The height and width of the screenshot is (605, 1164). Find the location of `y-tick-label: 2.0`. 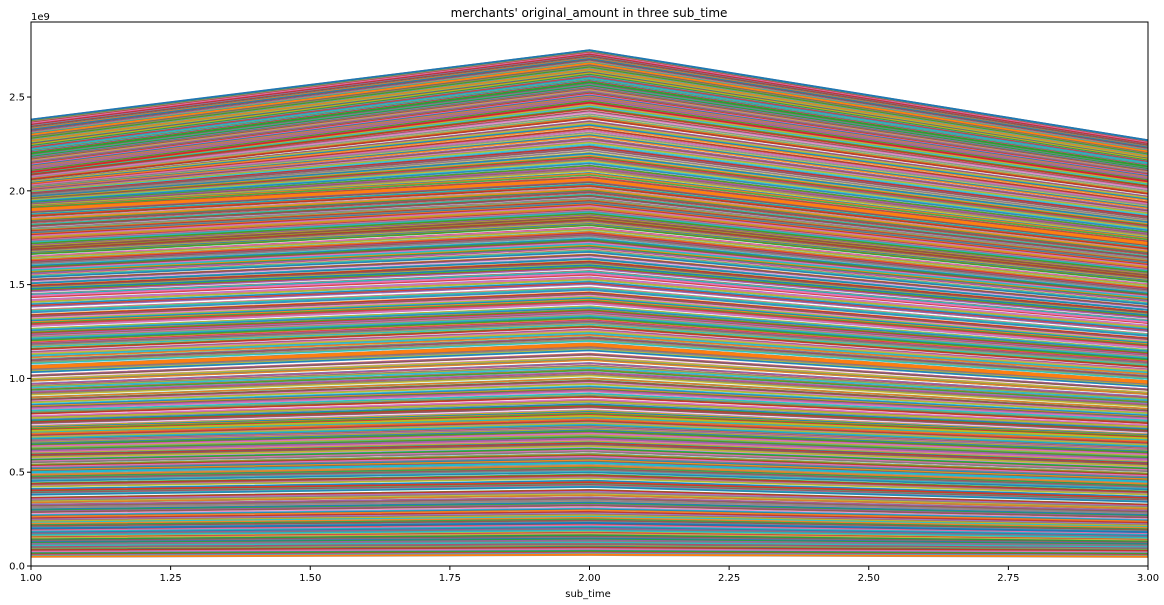

y-tick-label: 2.0 is located at coordinates (17, 191).